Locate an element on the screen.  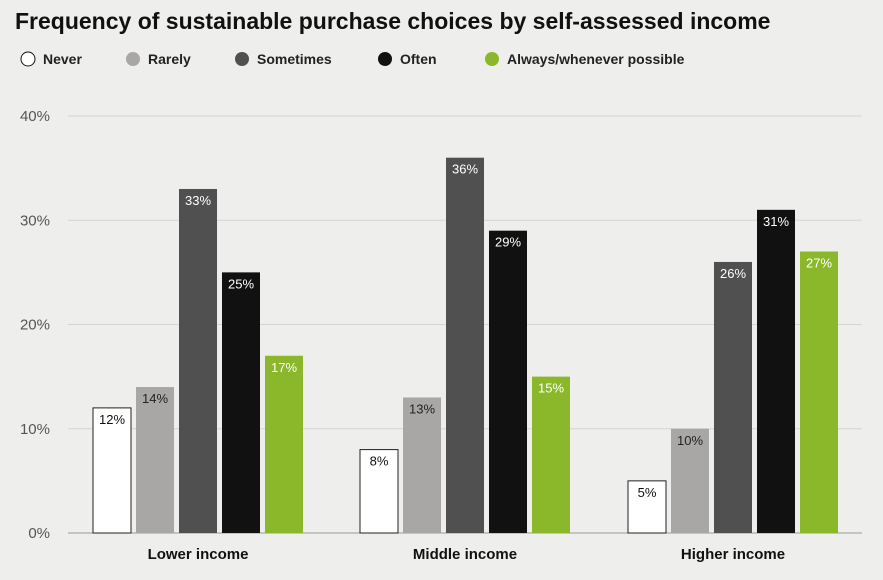
legend-item-rarely: Rarely is located at coordinates (158, 59).